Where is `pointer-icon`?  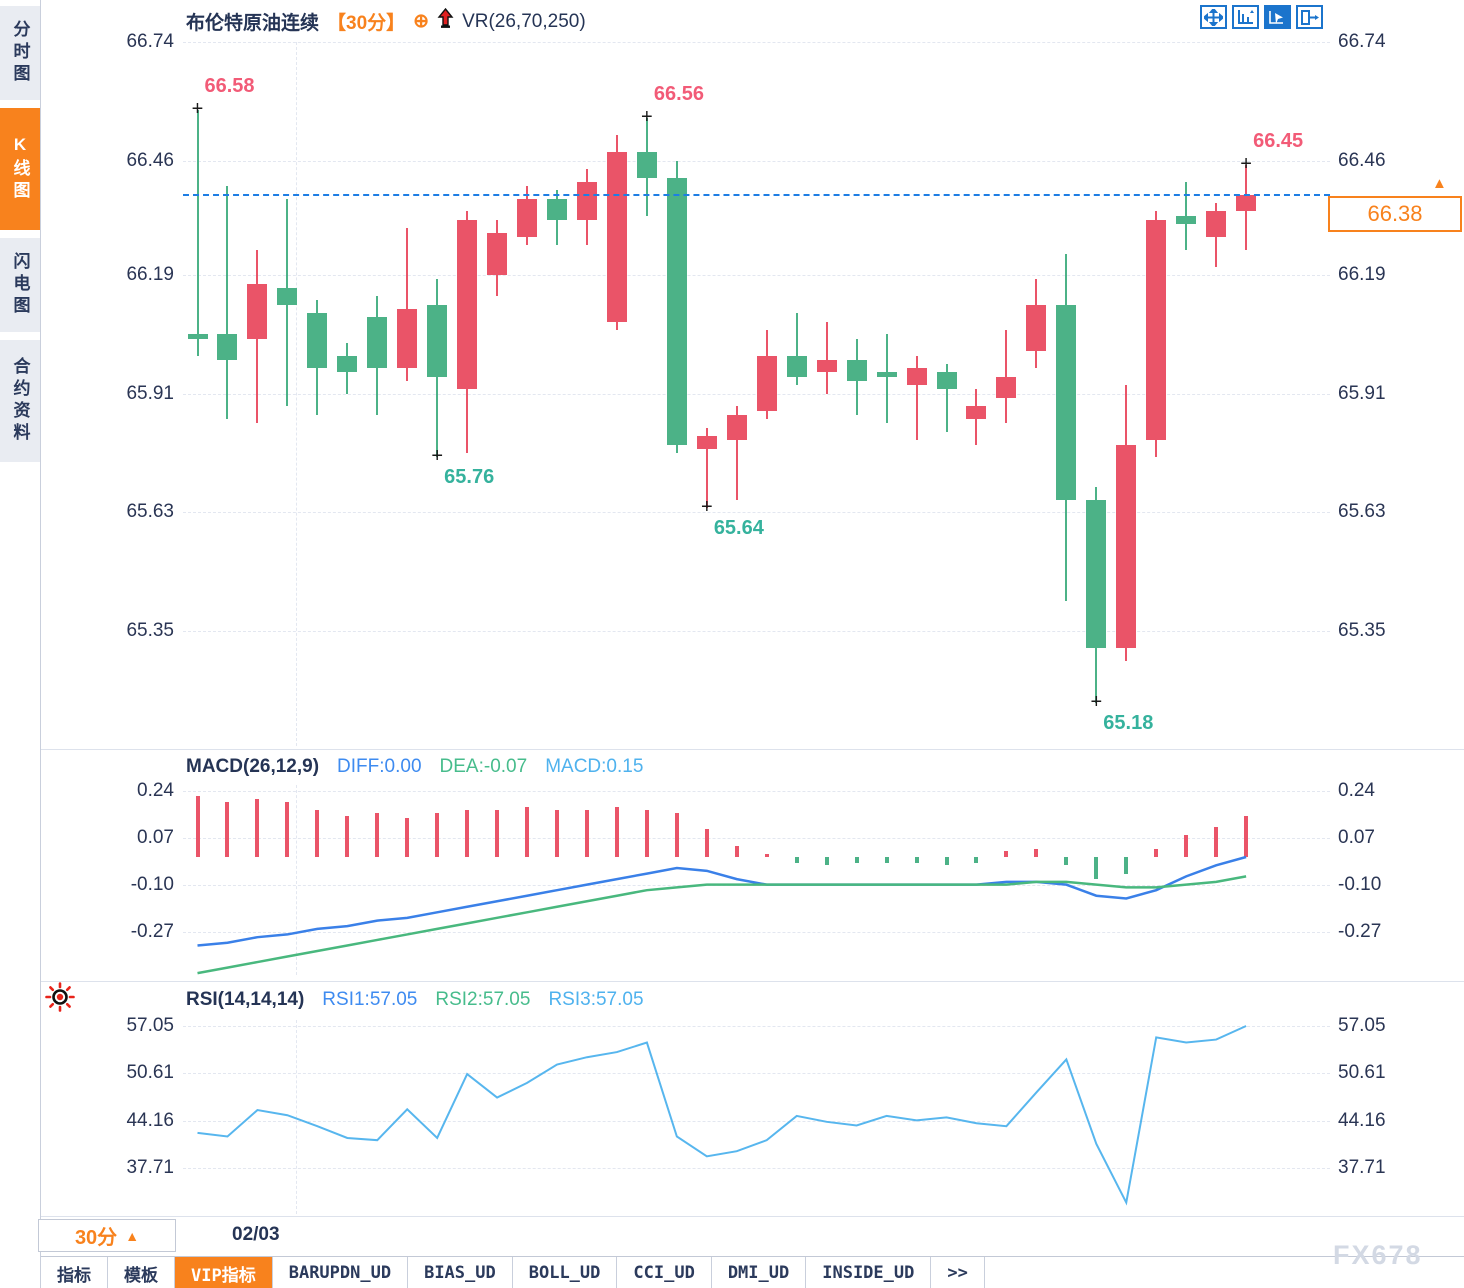
pointer-icon is located at coordinates (1277, 17).